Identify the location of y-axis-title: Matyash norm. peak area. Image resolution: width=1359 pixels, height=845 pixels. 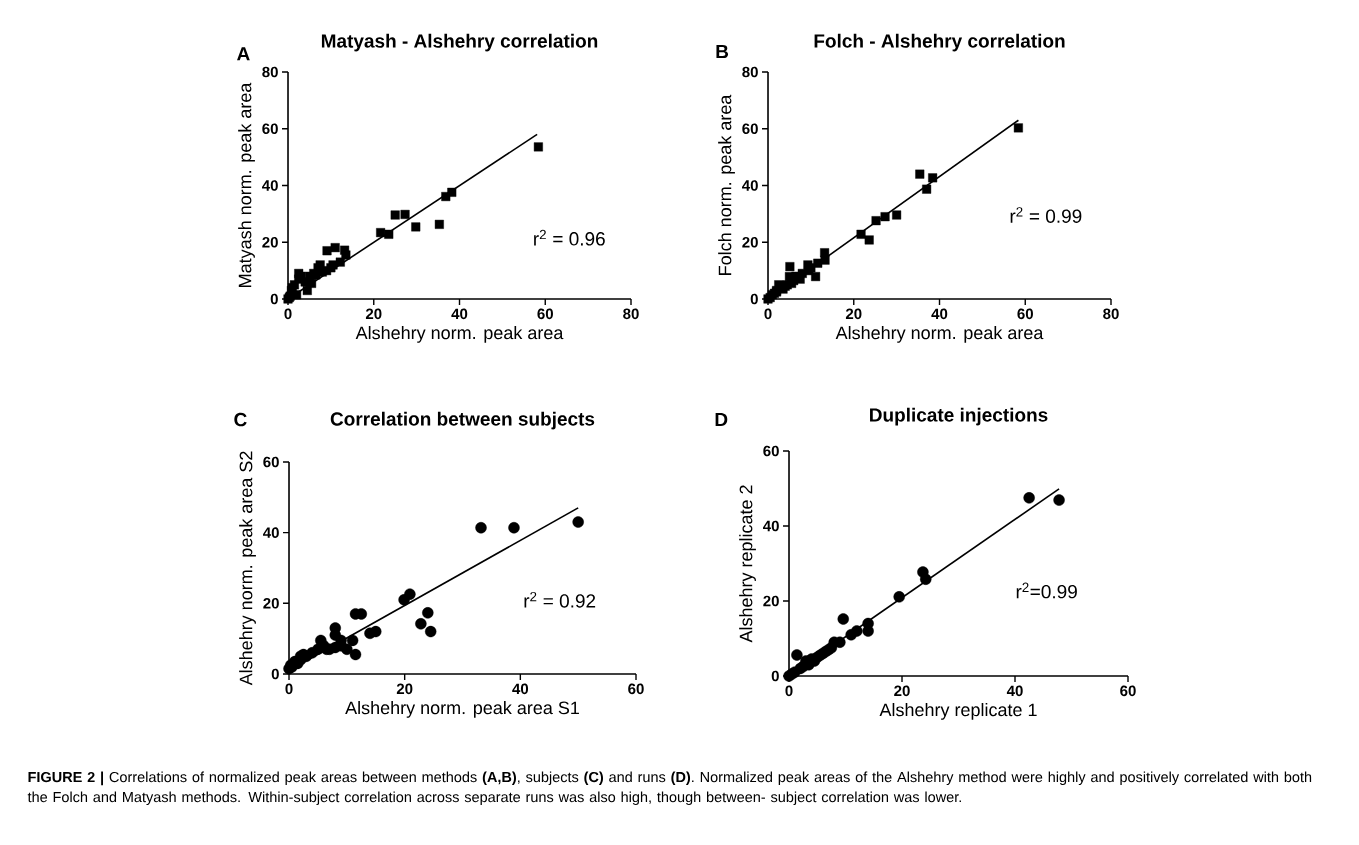
(246, 184).